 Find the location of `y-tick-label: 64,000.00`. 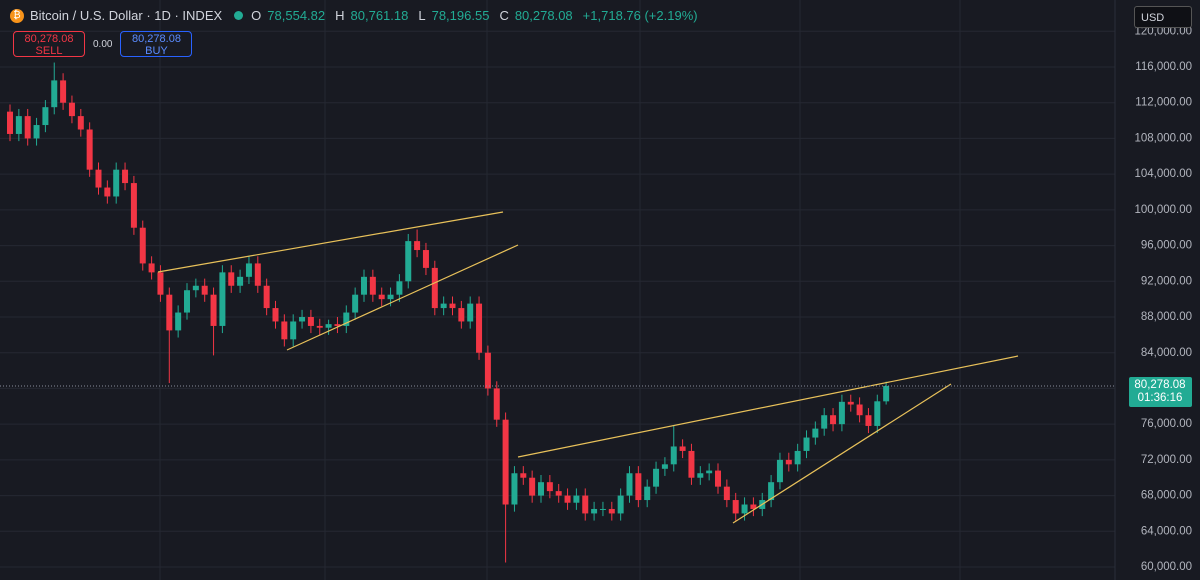

y-tick-label: 64,000.00 is located at coordinates (1166, 531).